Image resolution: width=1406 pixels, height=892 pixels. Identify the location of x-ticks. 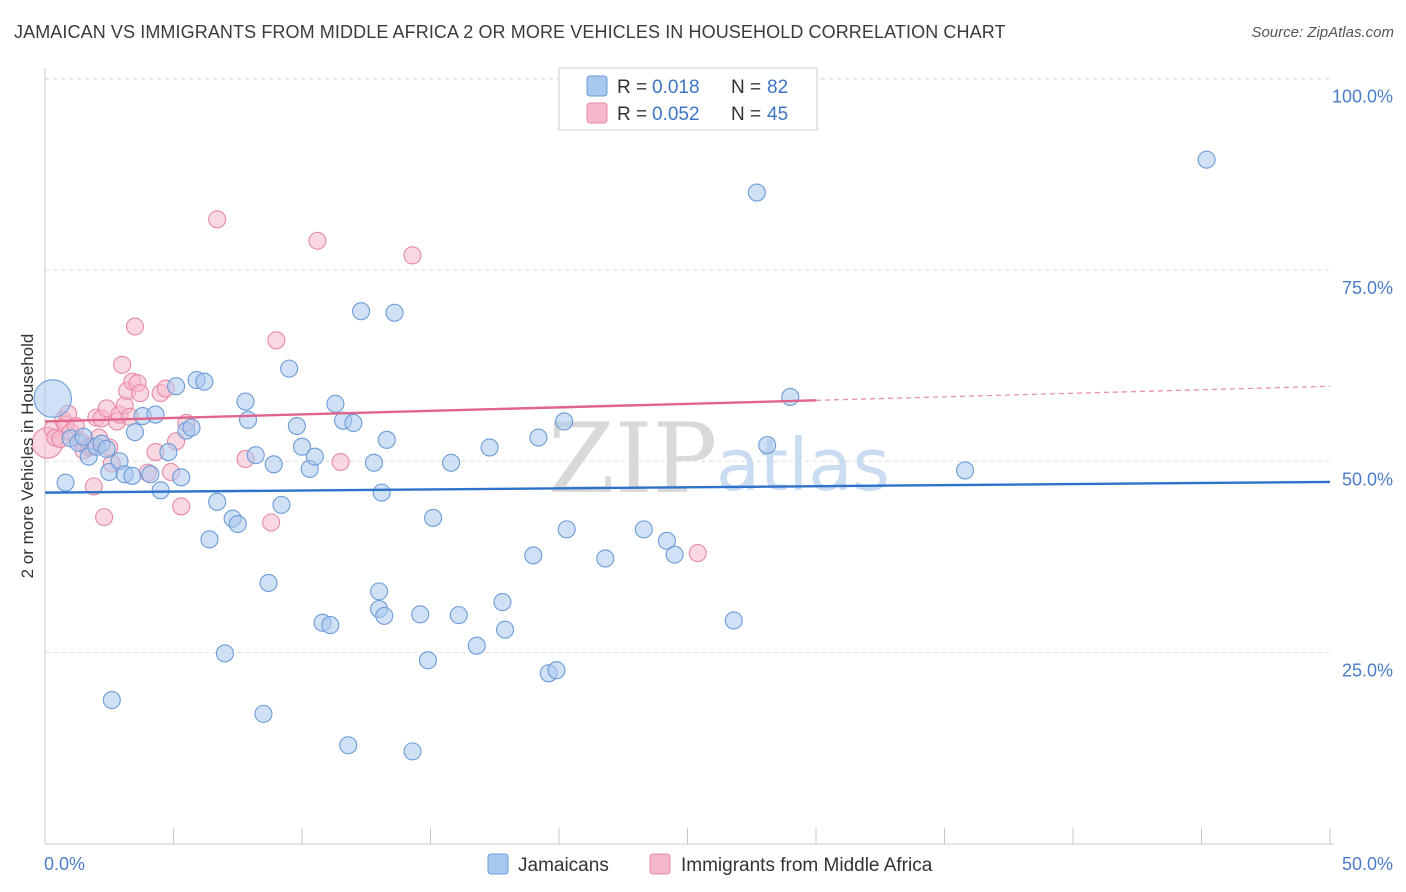
(687, 836).